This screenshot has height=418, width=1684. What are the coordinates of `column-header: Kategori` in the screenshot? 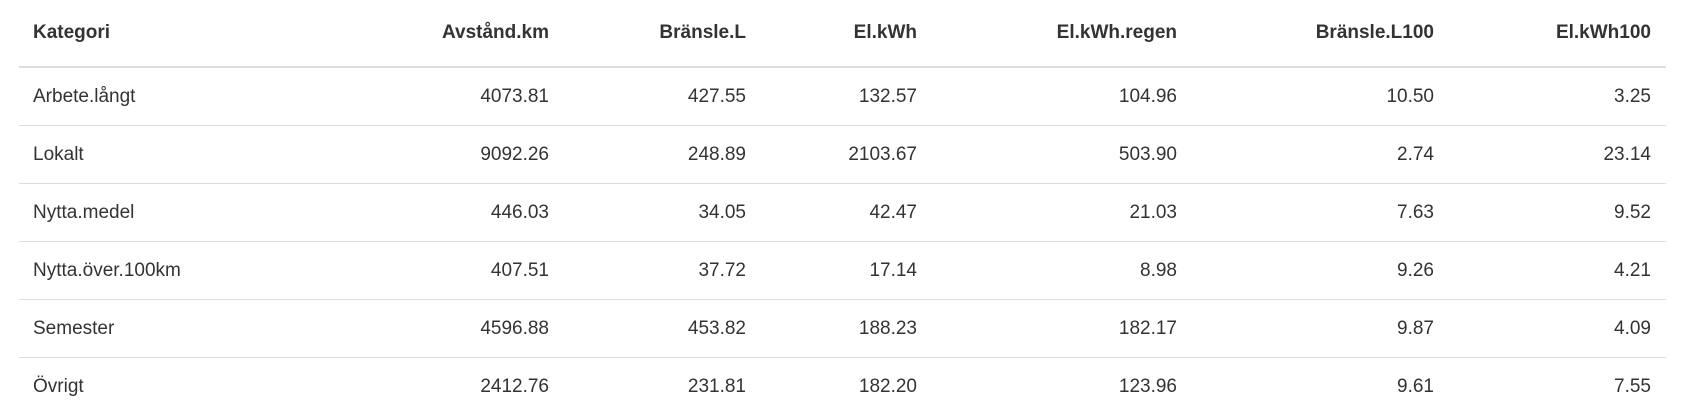 It's located at (184, 34).